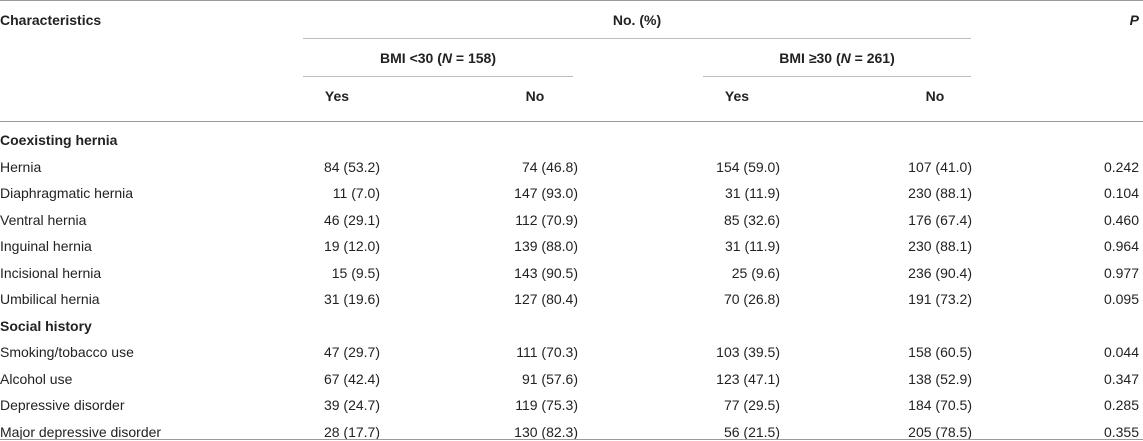  Describe the element at coordinates (337, 96) in the screenshot. I see `header-g1-yes: Yes` at that location.